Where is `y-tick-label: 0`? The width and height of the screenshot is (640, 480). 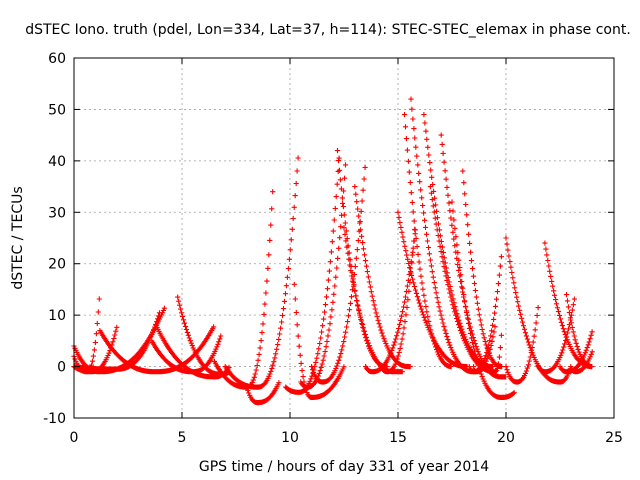 y-tick-label: 0 is located at coordinates (61, 368).